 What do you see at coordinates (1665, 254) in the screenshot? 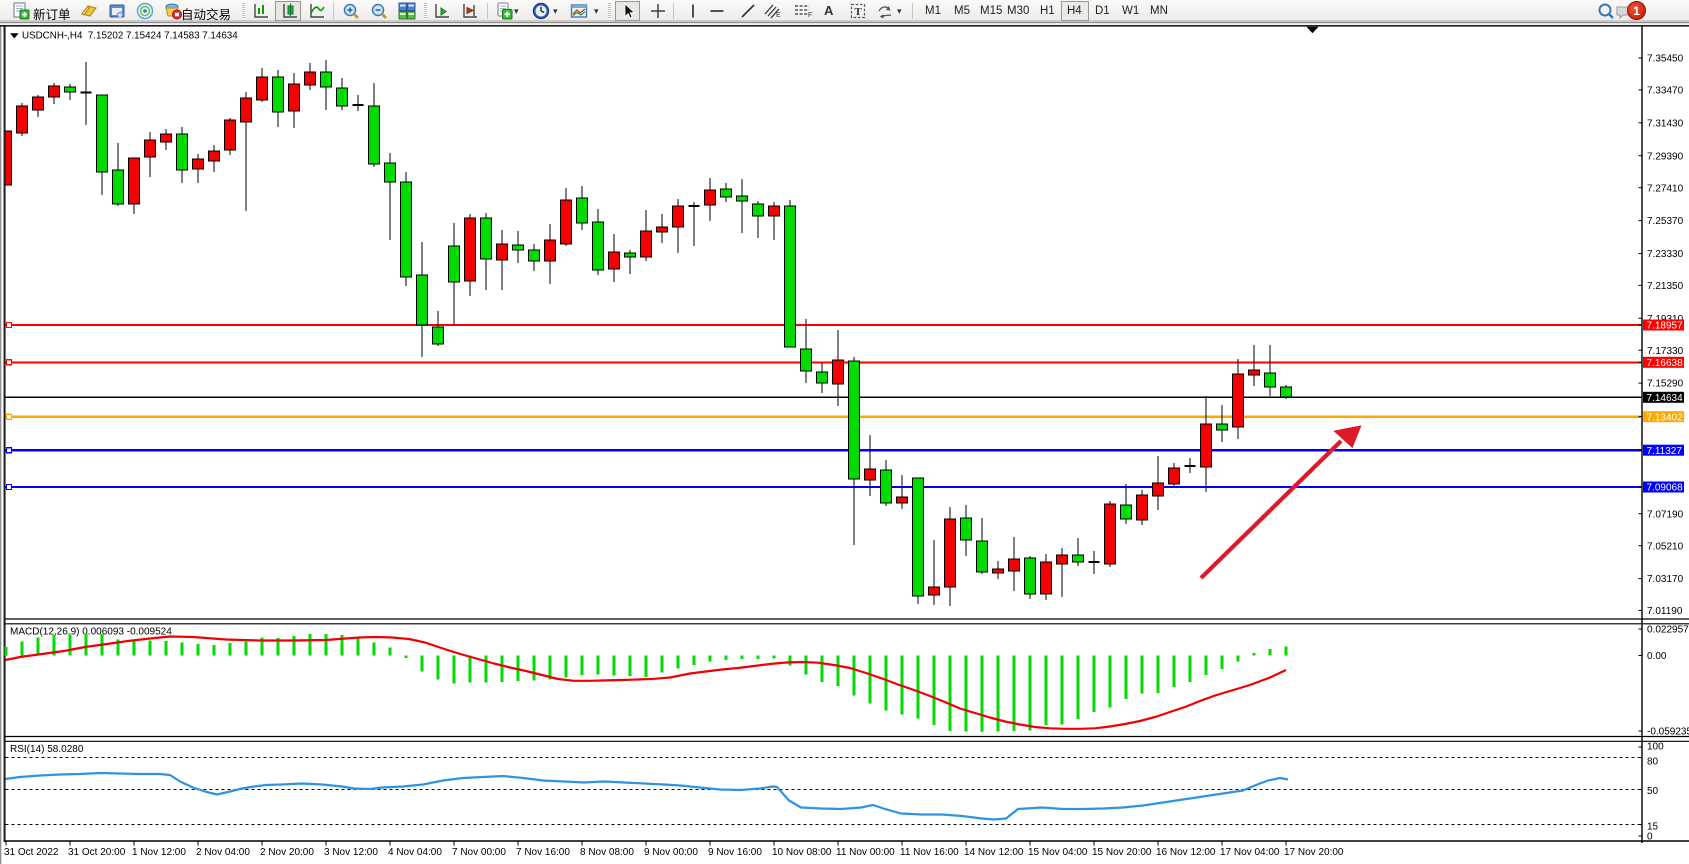
I see `svg-text: 7.23330` at bounding box center [1665, 254].